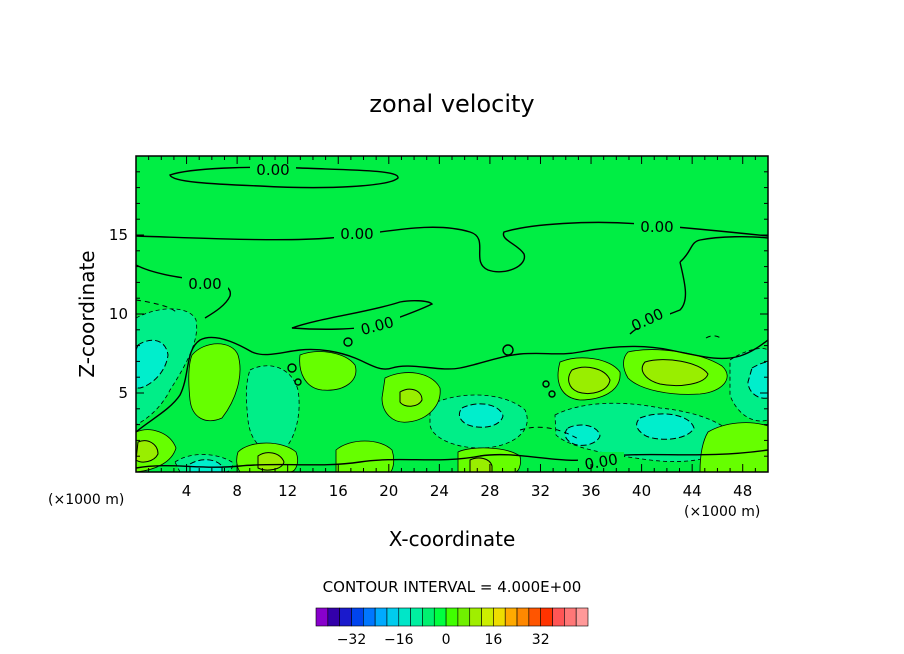 This screenshot has height=654, width=904. I want to click on contour-label-1: 0.00, so click(272, 170).